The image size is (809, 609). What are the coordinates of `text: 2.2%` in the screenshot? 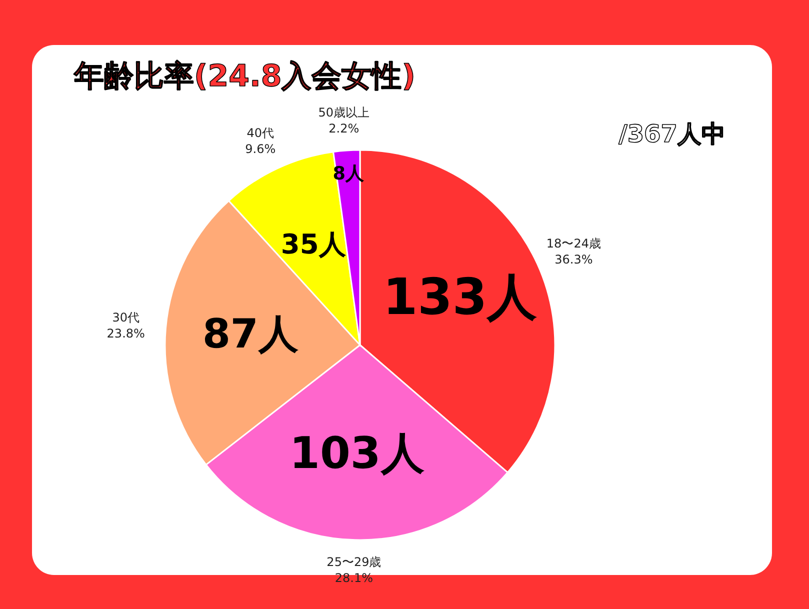 It's located at (344, 129).